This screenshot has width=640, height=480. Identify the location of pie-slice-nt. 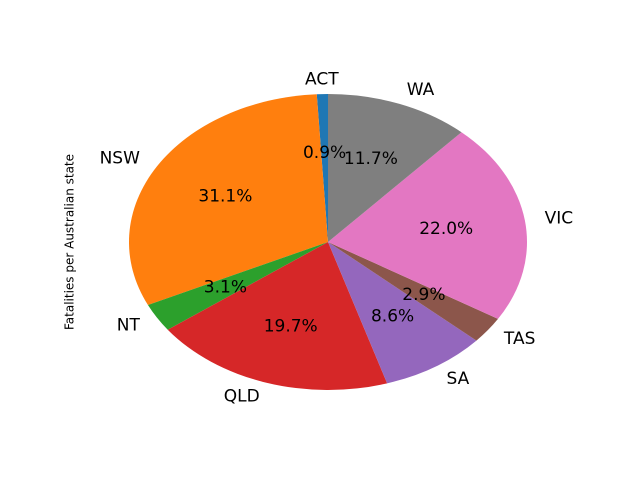
(237, 286).